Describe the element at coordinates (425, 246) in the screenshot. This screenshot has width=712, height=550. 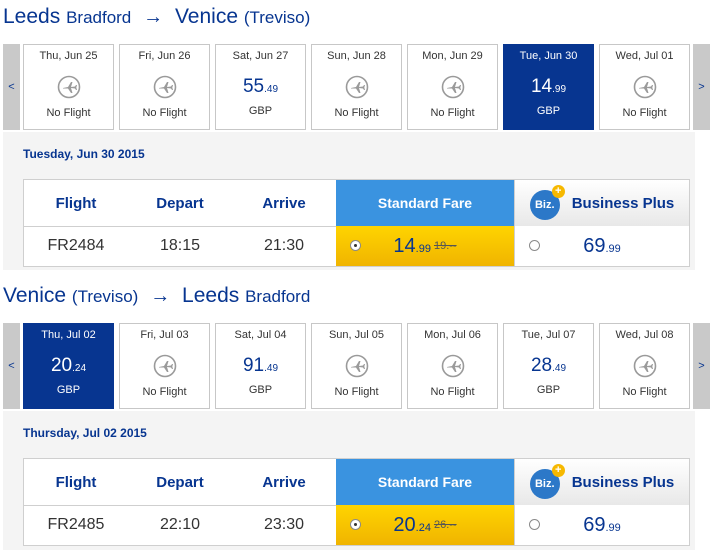
I see `standard-fare-option: 14.99 19.--` at that location.